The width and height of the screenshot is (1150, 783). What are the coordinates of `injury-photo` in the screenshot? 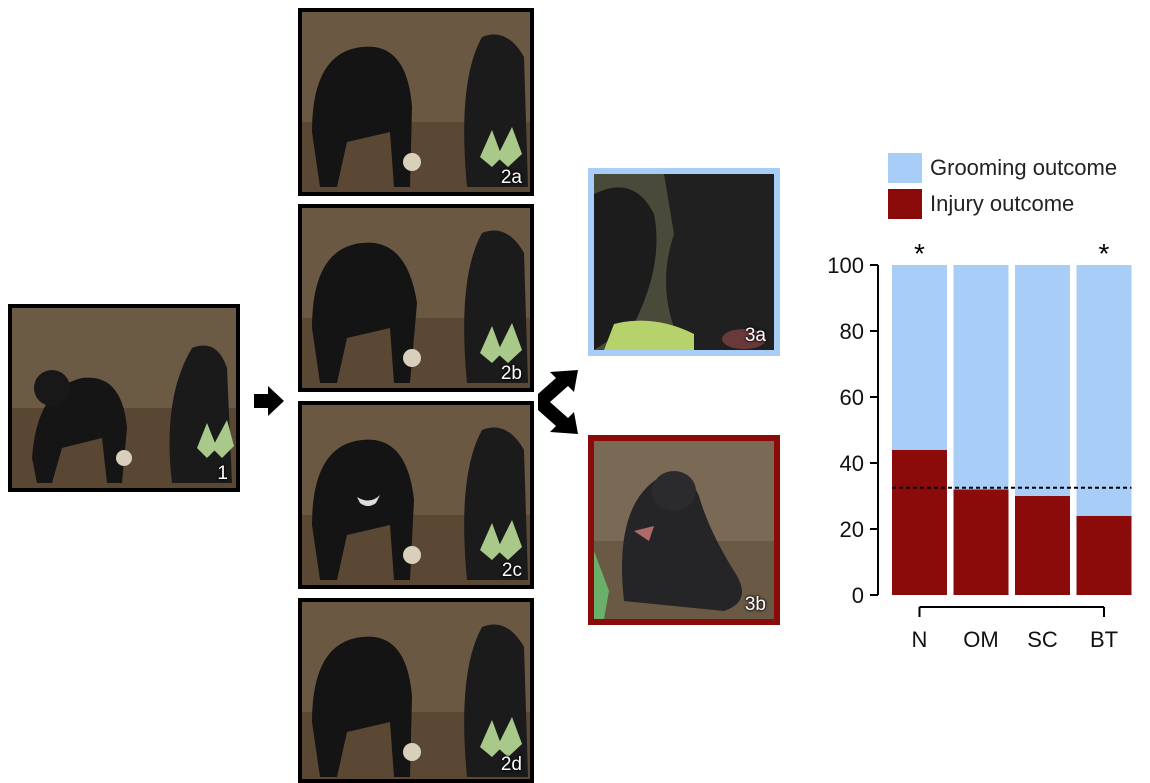 It's located at (684, 530).